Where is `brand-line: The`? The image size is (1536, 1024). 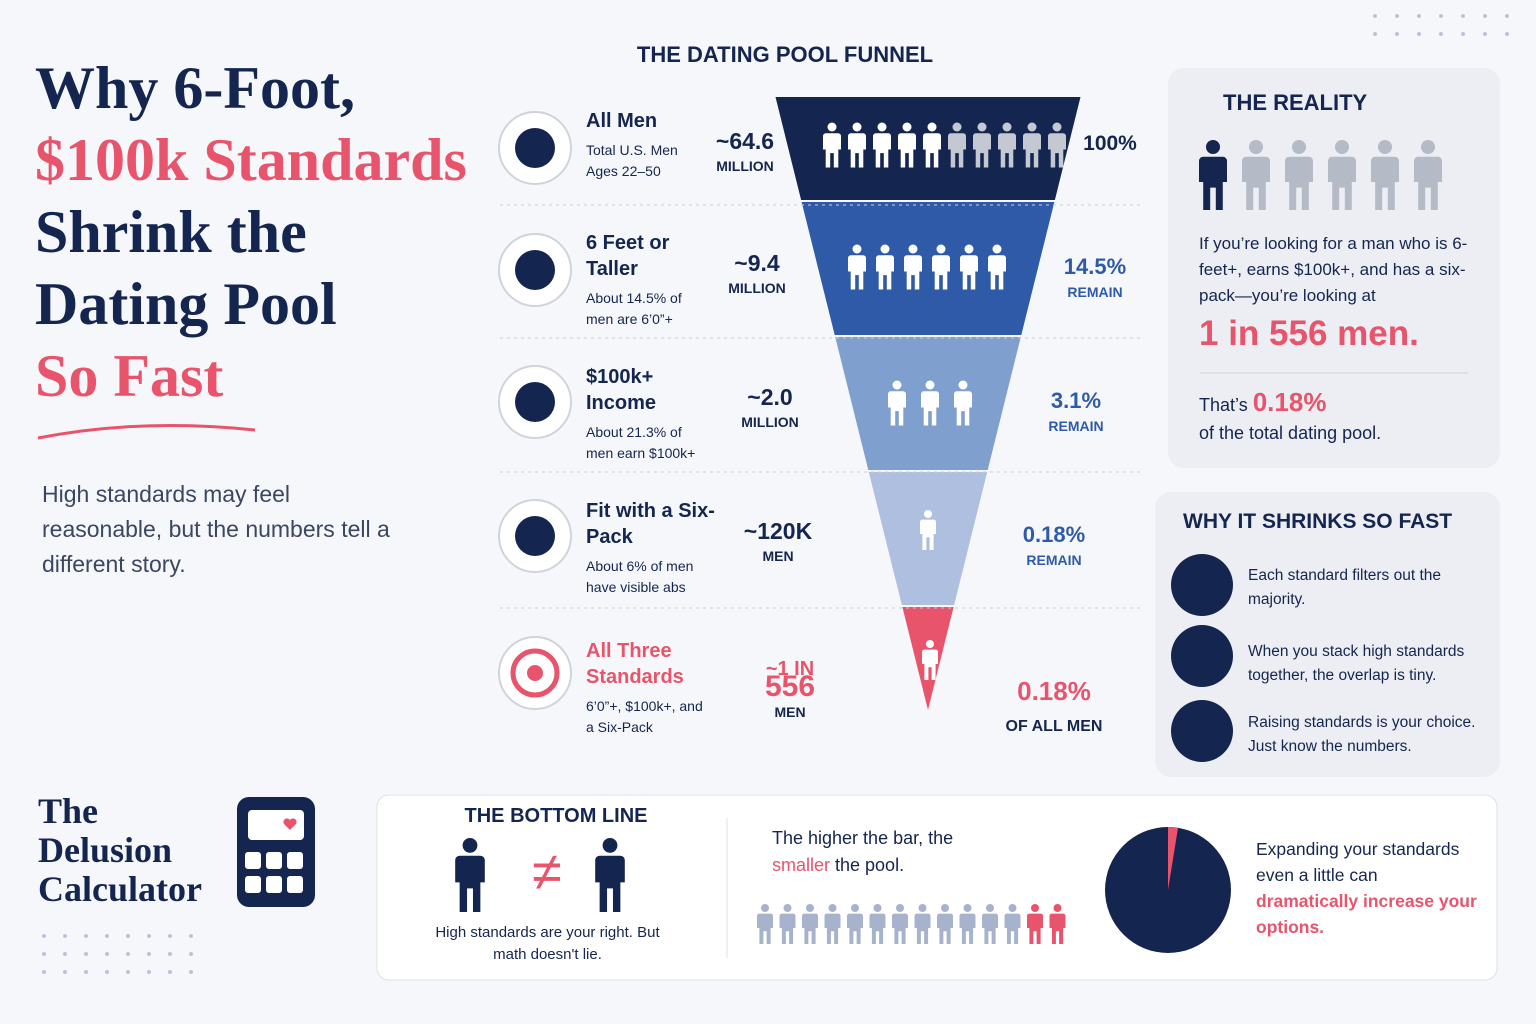
brand-line: The is located at coordinates (68, 811).